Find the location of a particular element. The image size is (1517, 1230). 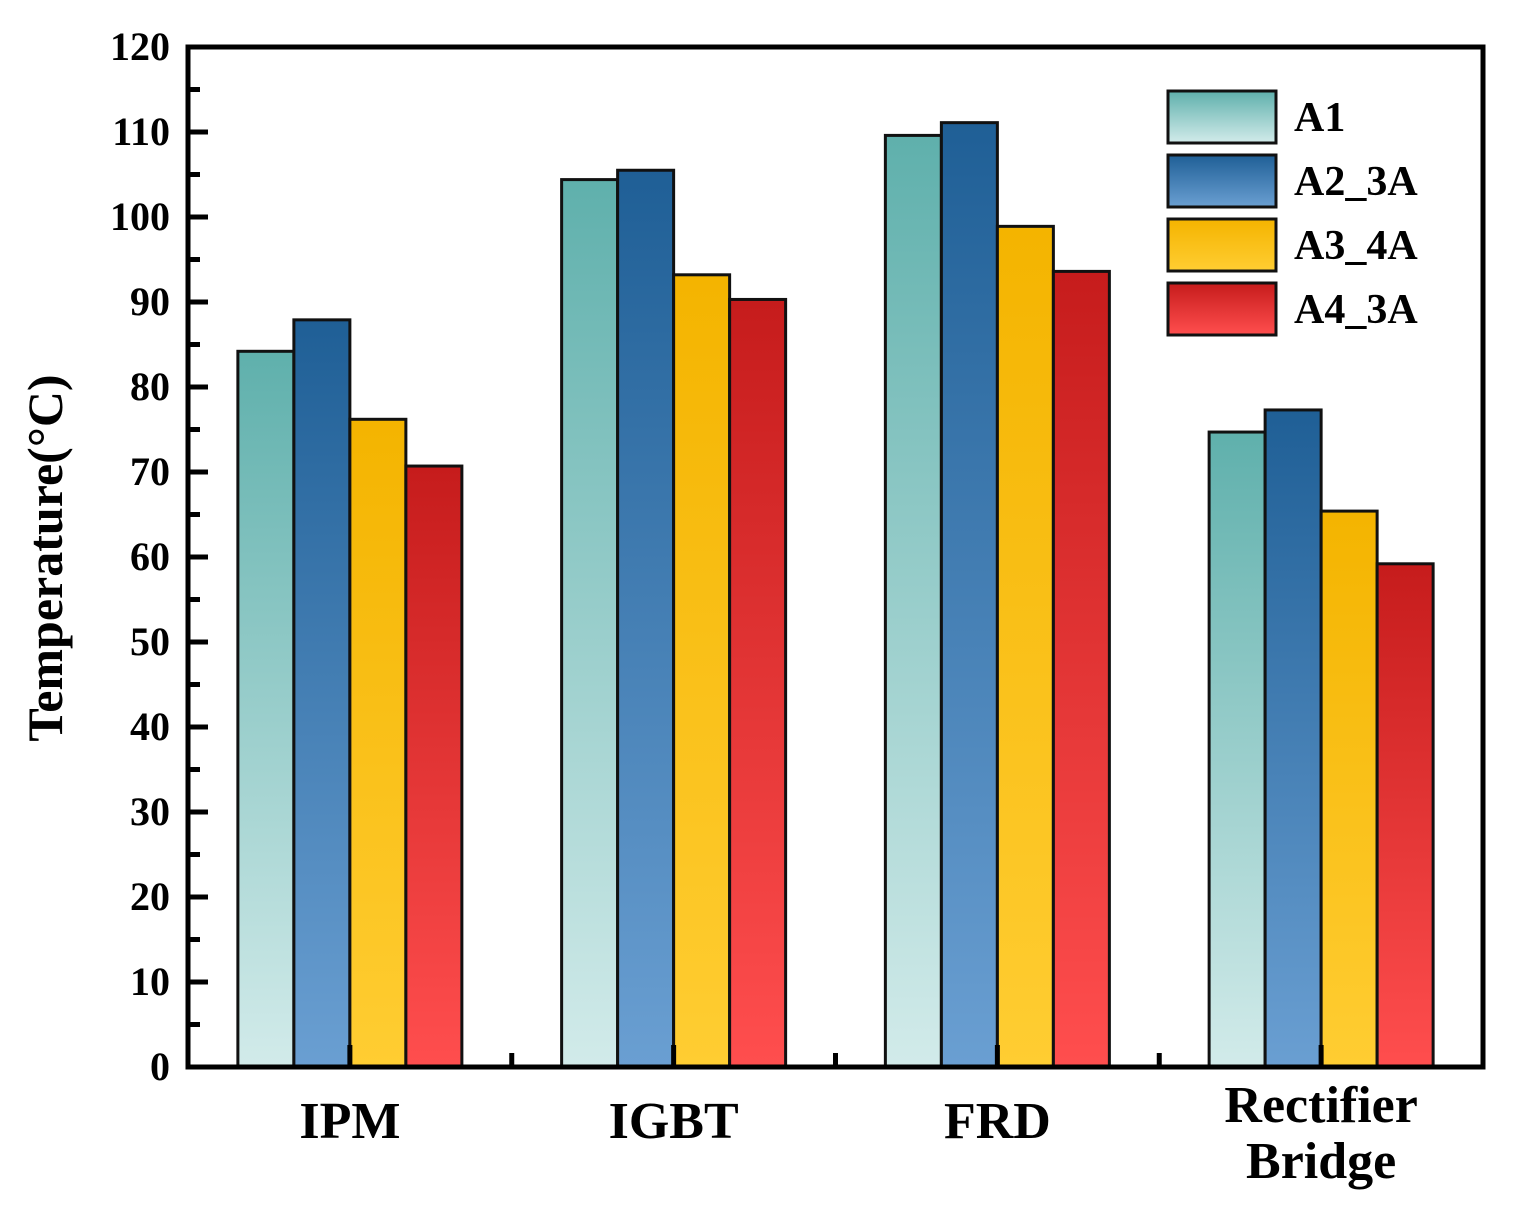

bar-a3-4a-rectifier-bridge is located at coordinates (1349, 789).